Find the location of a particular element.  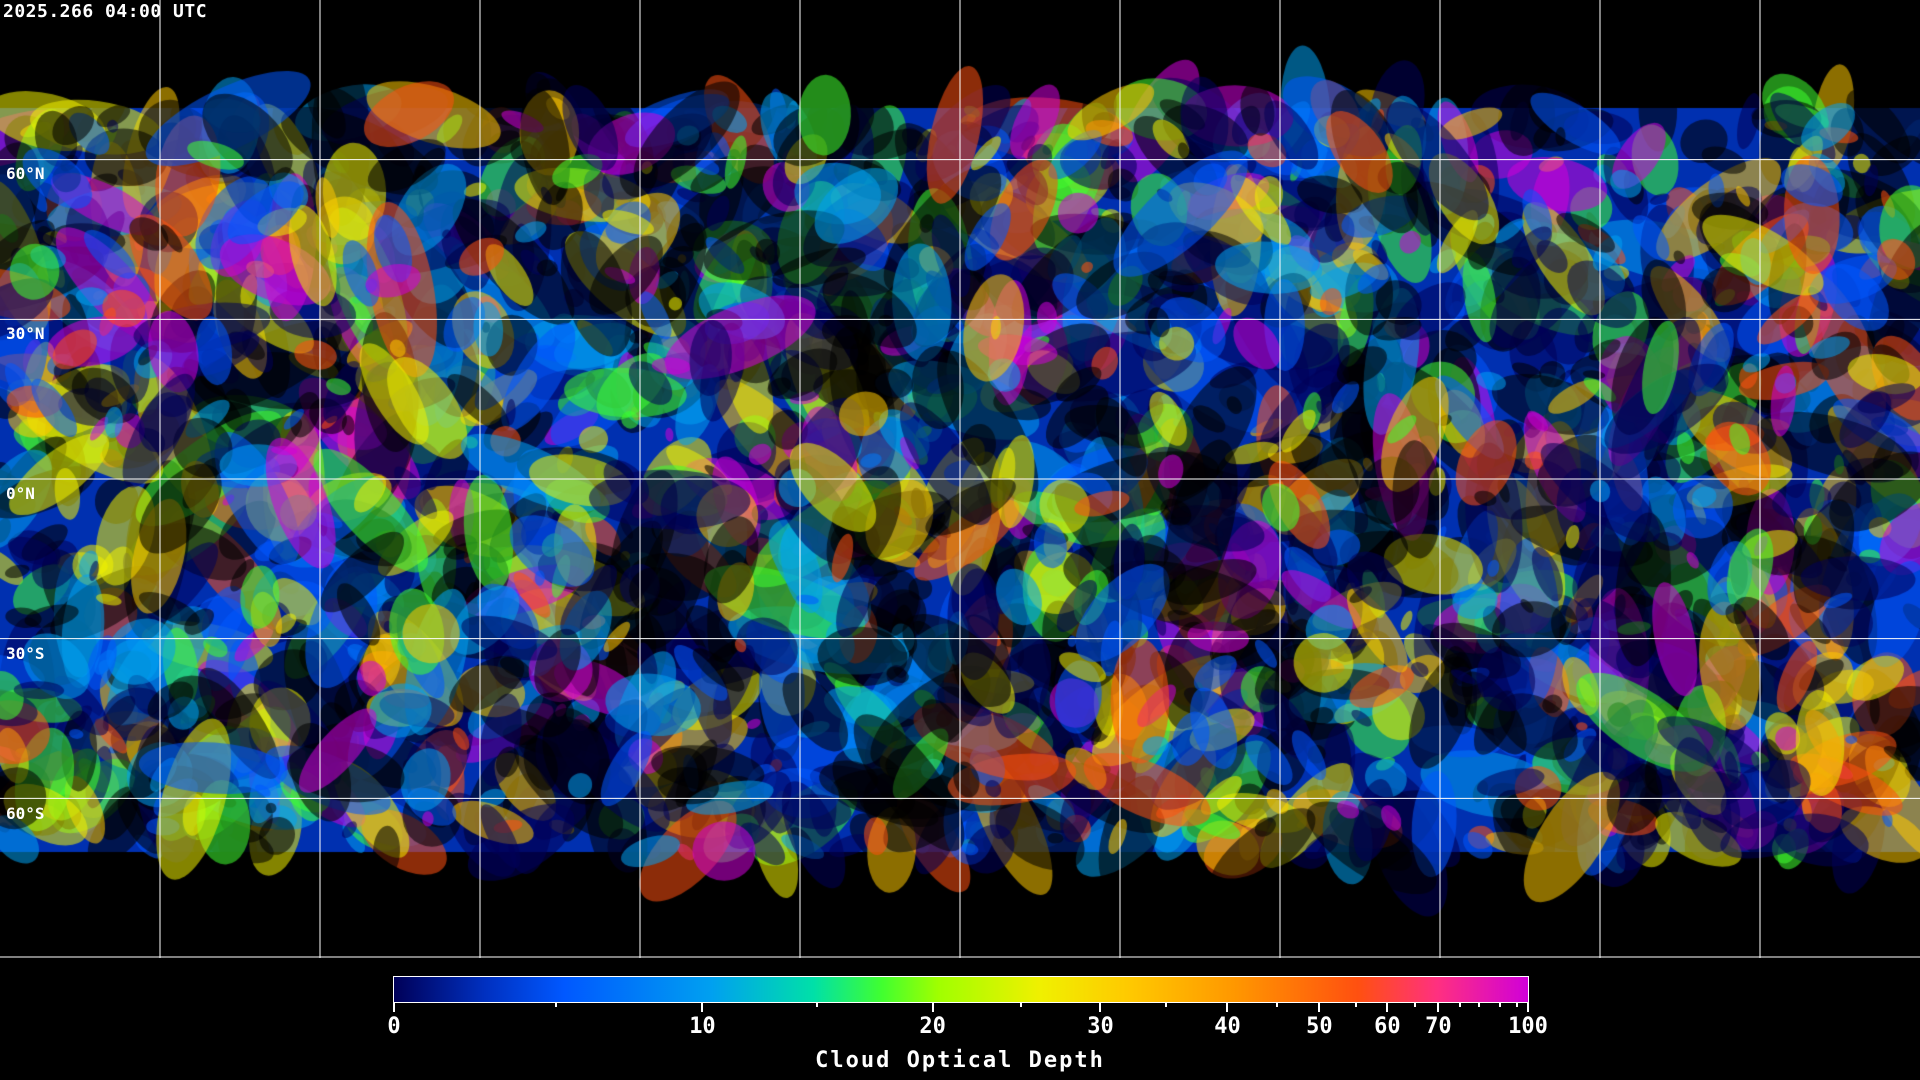

colorbar-tick-label: 50 is located at coordinates (1319, 1026).